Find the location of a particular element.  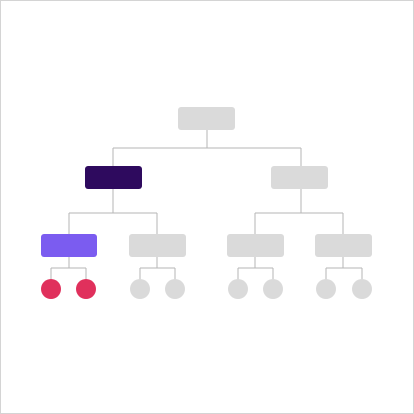

leaf-b1-node is located at coordinates (140, 289).